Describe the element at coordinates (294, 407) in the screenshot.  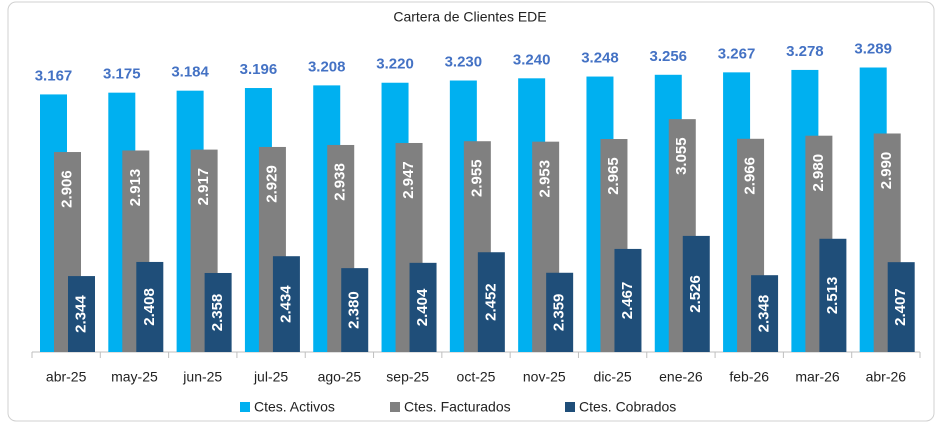
I see `legend-label: Ctes. Activos` at that location.